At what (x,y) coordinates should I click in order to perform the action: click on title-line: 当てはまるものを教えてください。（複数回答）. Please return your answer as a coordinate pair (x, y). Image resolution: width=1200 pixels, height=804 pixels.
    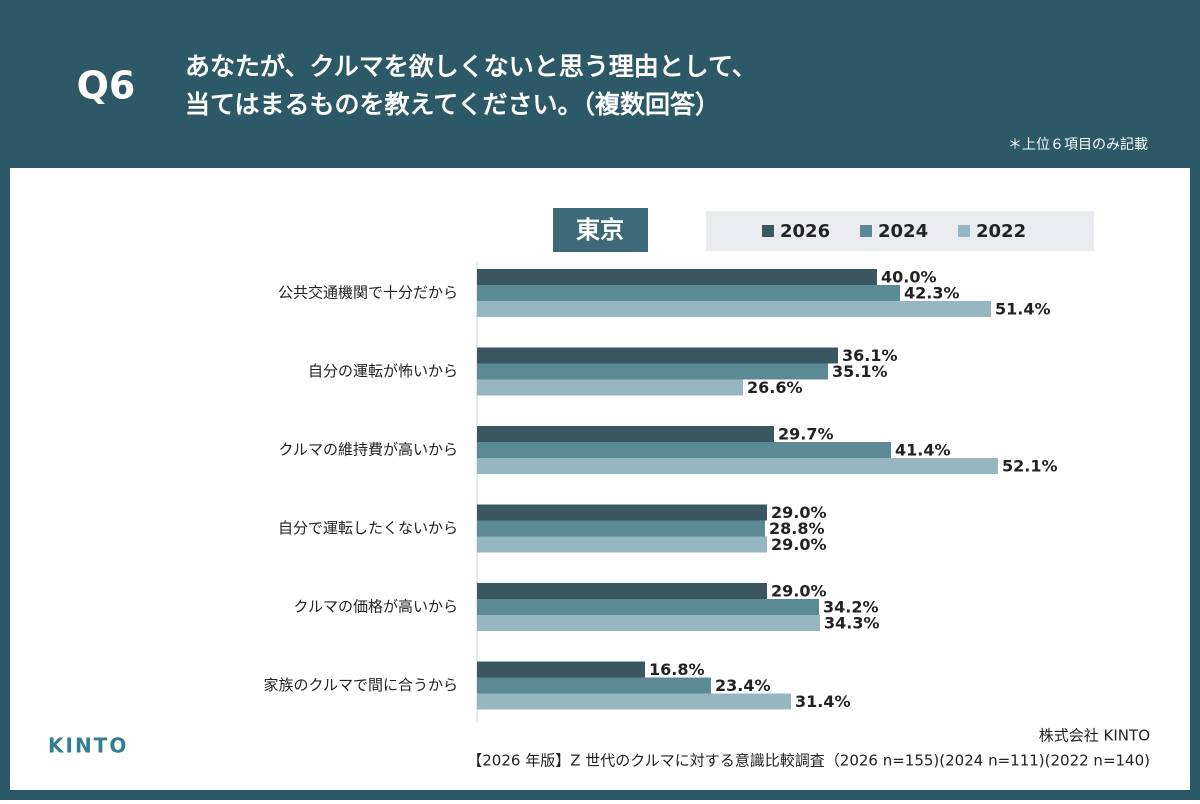
    Looking at the image, I should click on (452, 104).